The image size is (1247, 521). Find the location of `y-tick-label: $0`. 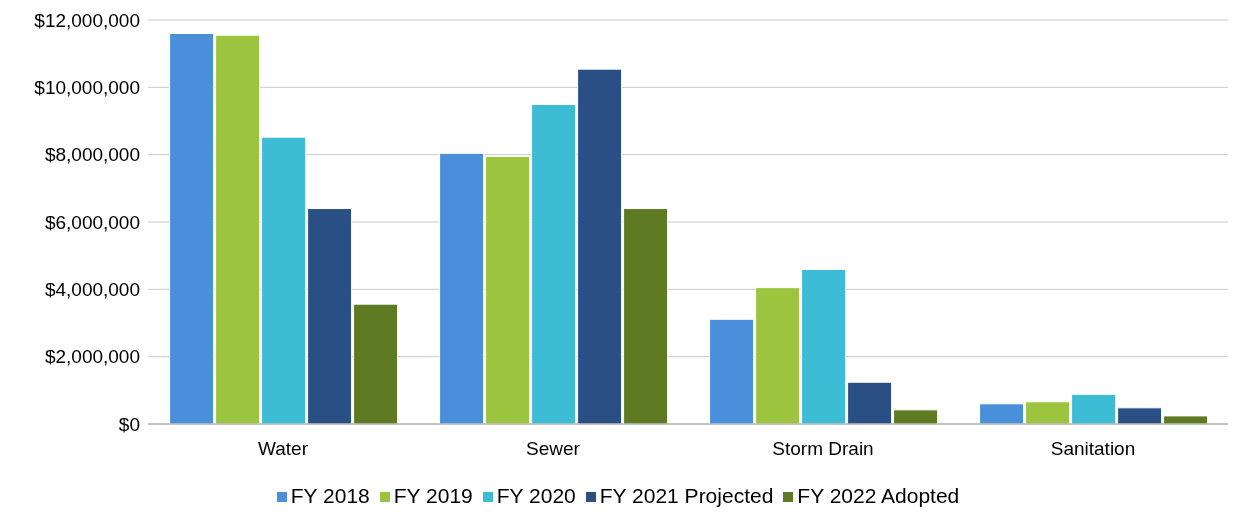

y-tick-label: $0 is located at coordinates (129, 424).